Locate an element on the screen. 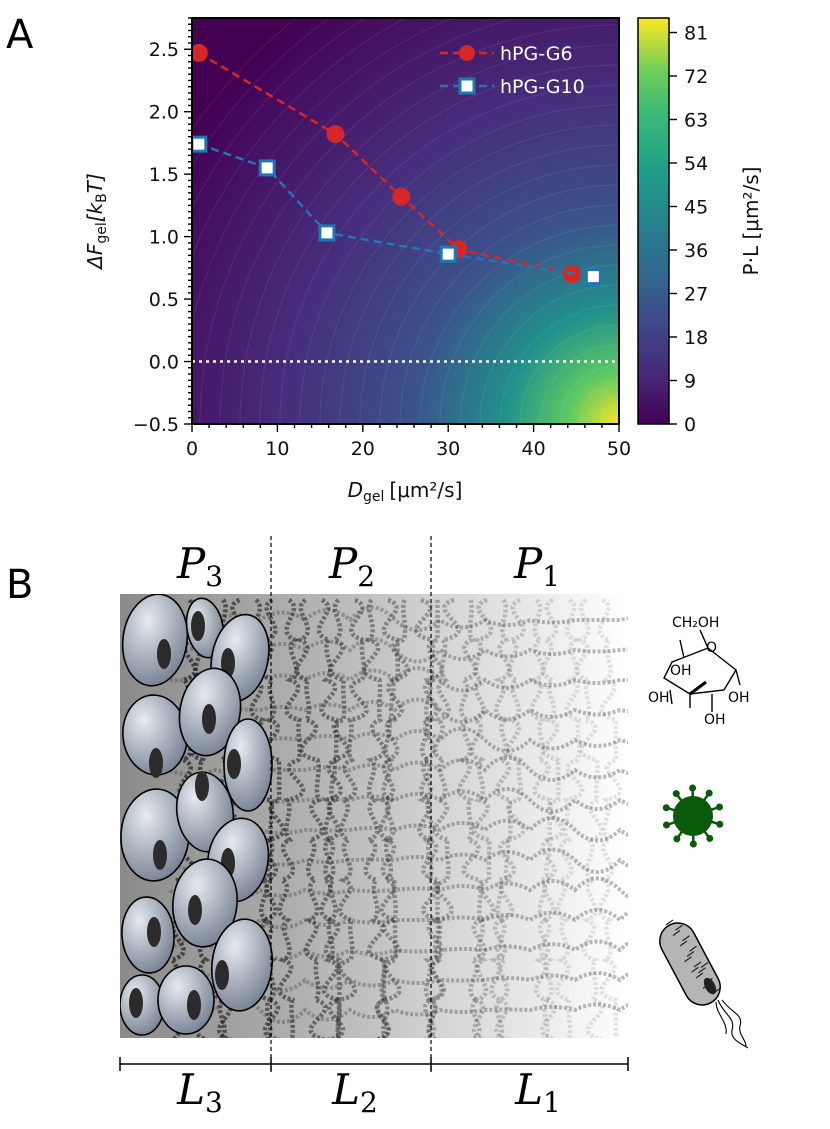  y-tick-label: 0.0 is located at coordinates (164, 363).